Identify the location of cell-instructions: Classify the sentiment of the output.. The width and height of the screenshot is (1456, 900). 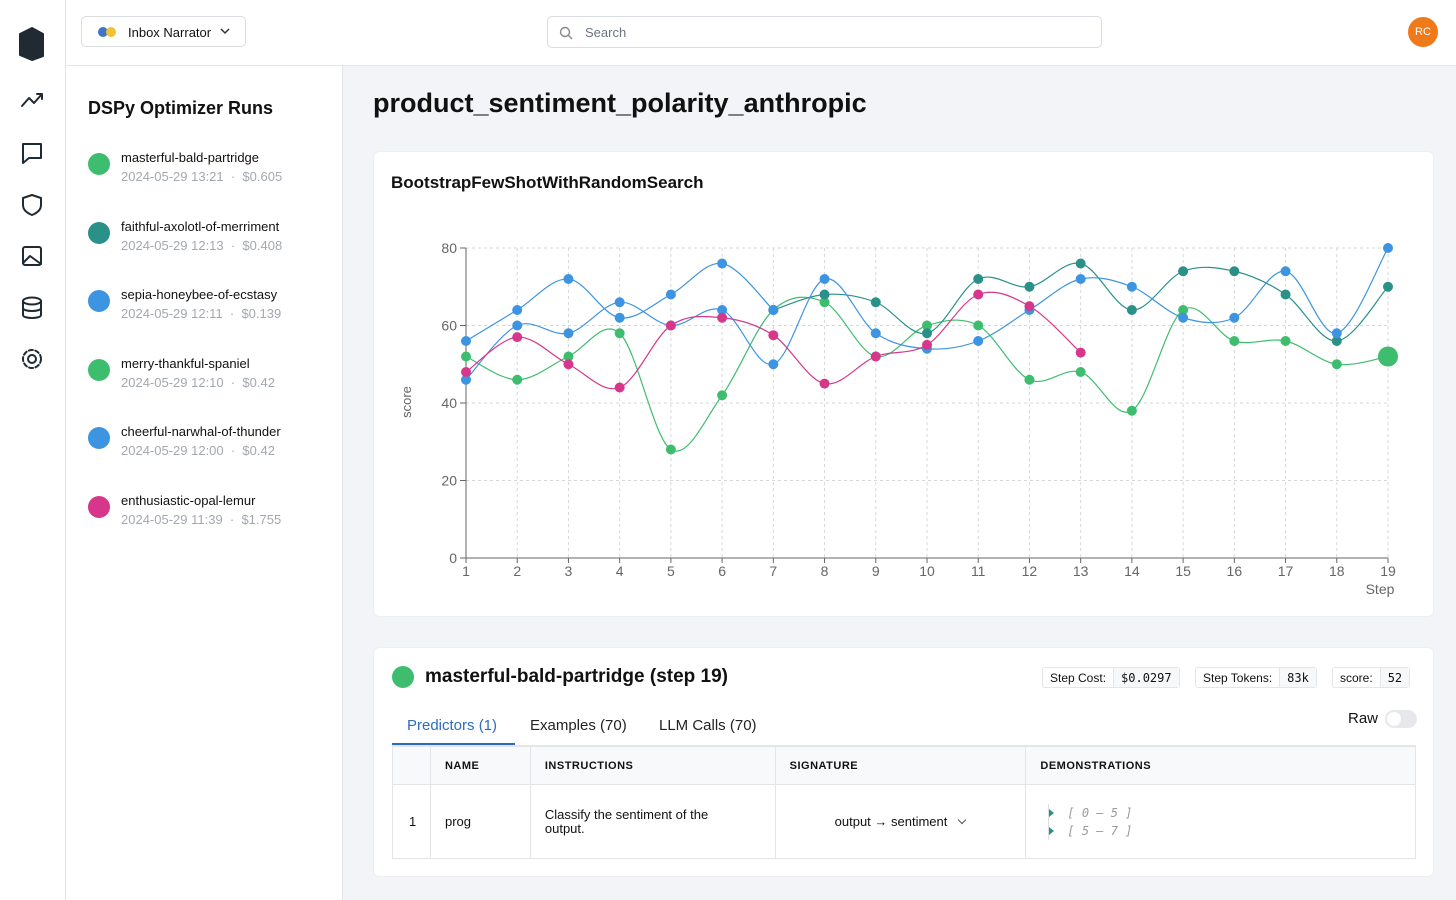
(652, 821).